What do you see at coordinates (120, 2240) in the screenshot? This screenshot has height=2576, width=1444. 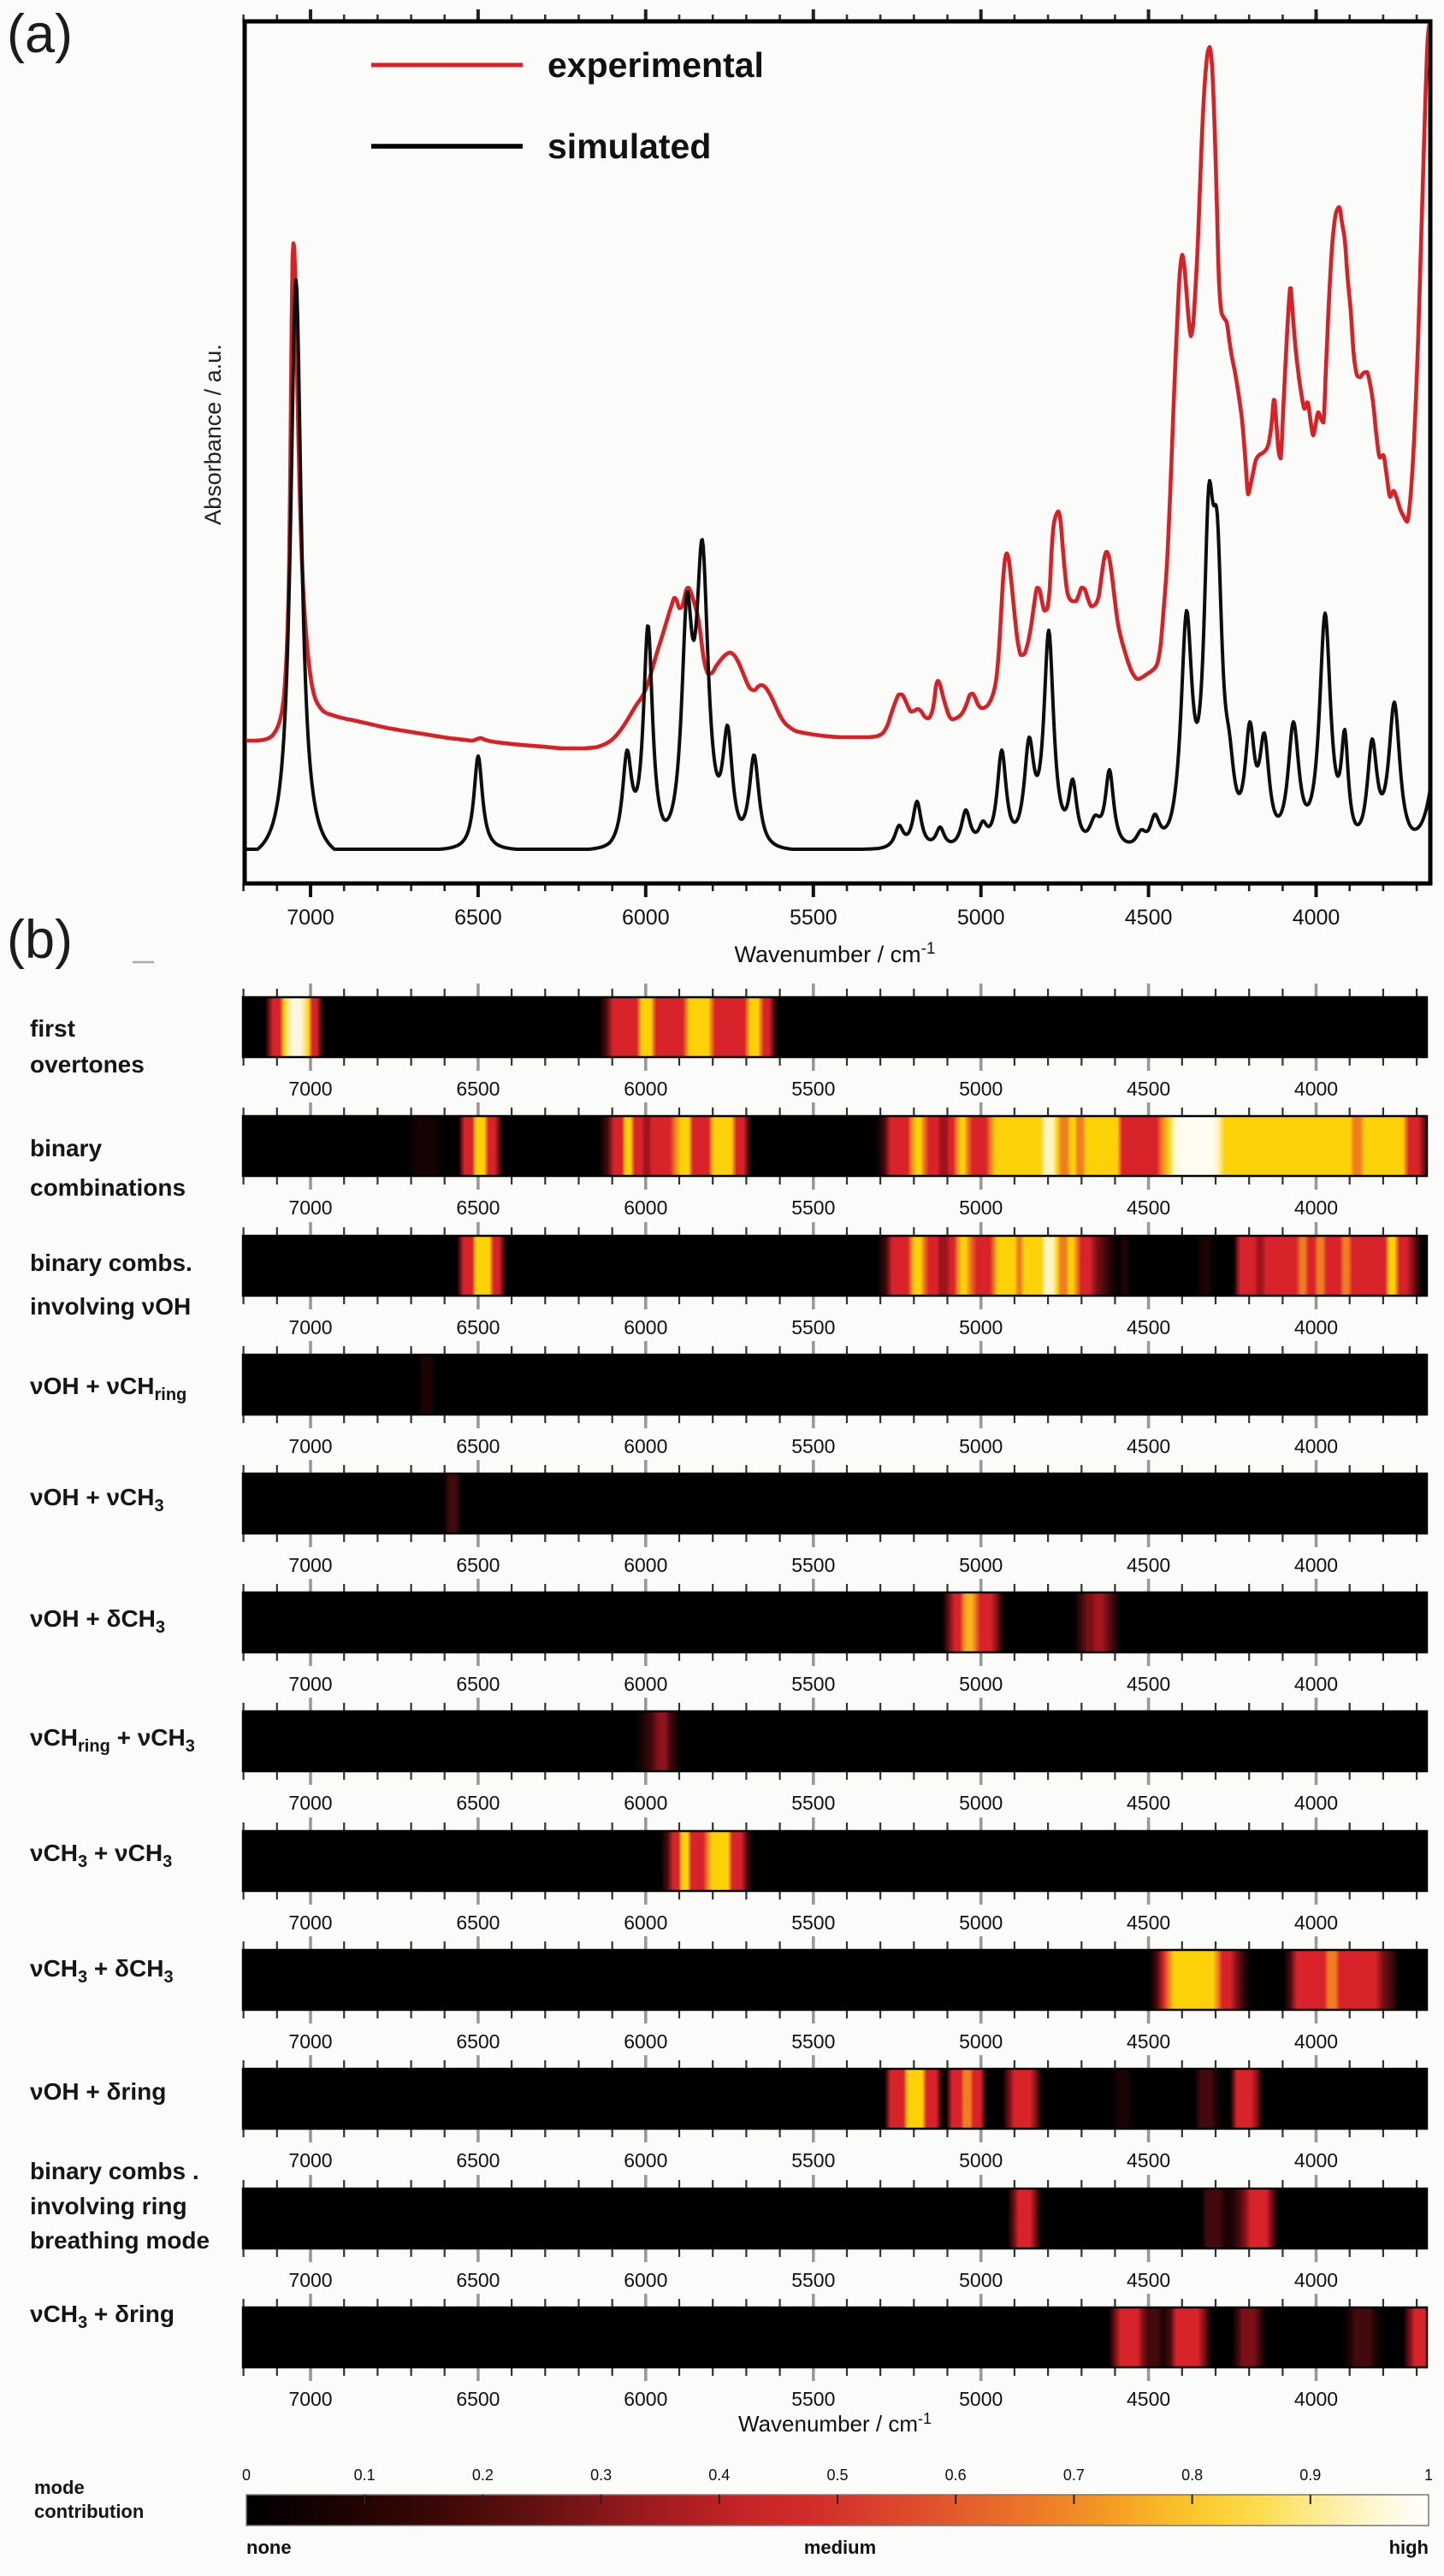 I see `svg-text: breathing mode` at bounding box center [120, 2240].